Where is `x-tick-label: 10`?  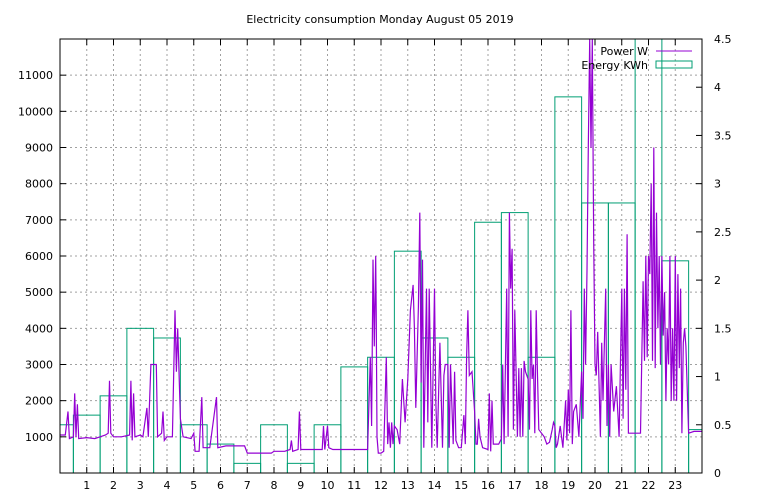
x-tick-label: 10 is located at coordinates (328, 485).